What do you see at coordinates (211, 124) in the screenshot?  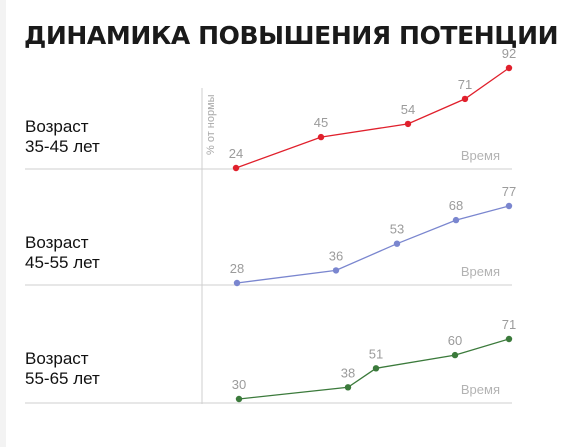 I see `y-axis-label: % от нормы` at bounding box center [211, 124].